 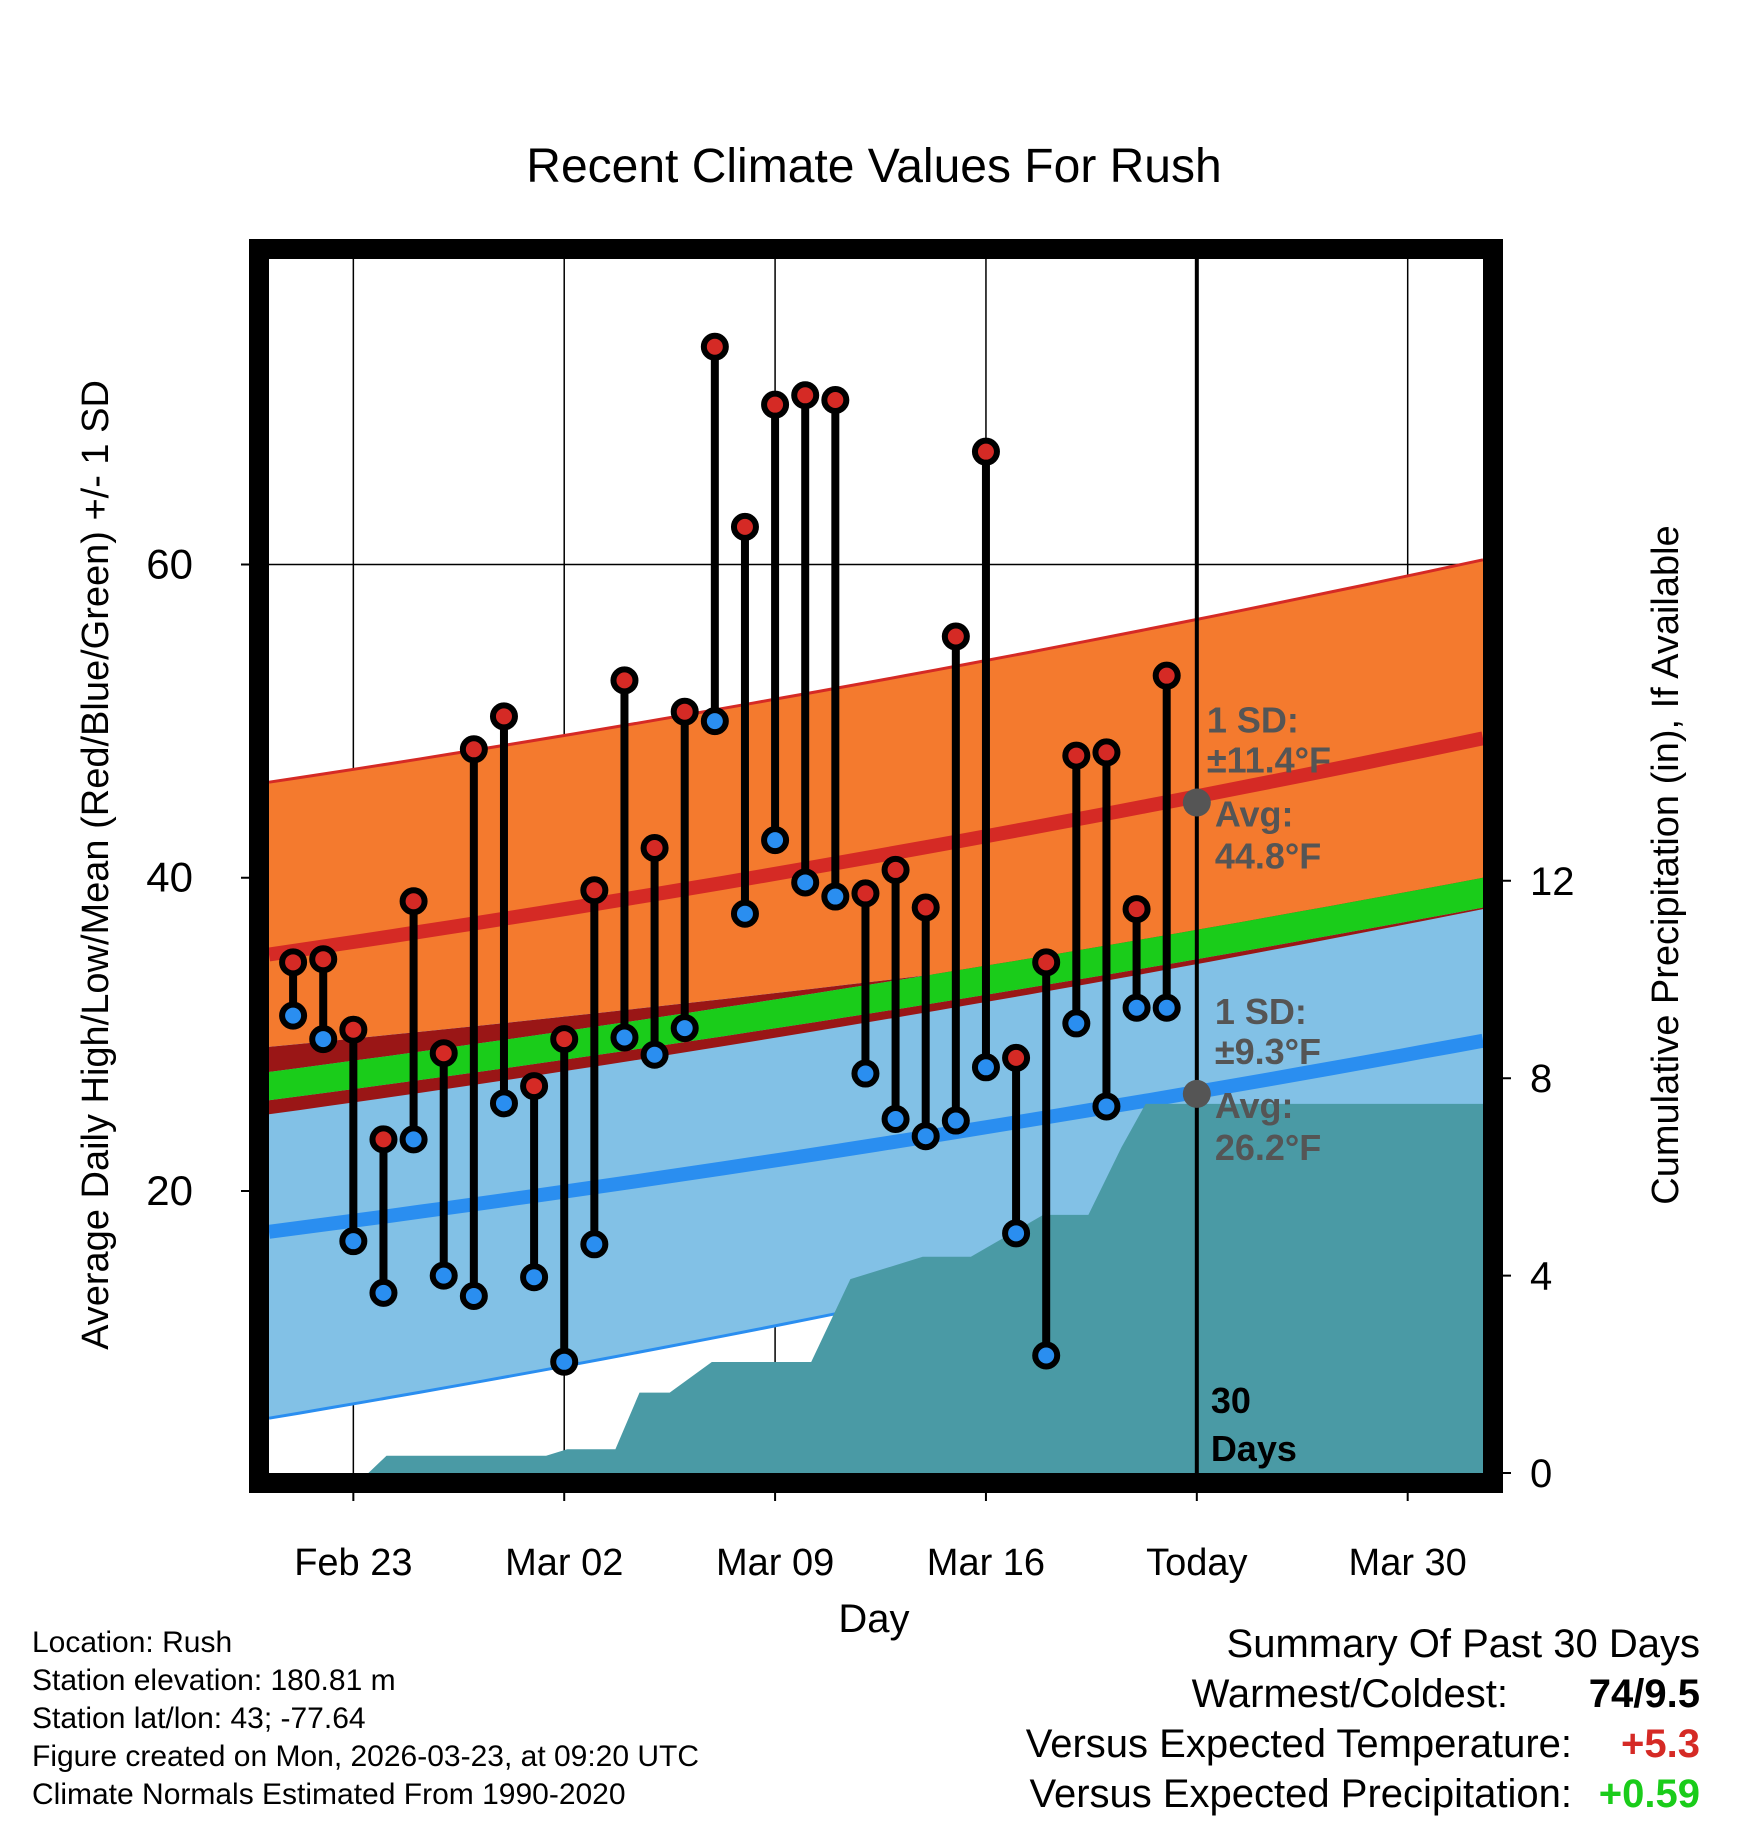 I want to click on overlap-band-lower, so click(x=876, y=1011).